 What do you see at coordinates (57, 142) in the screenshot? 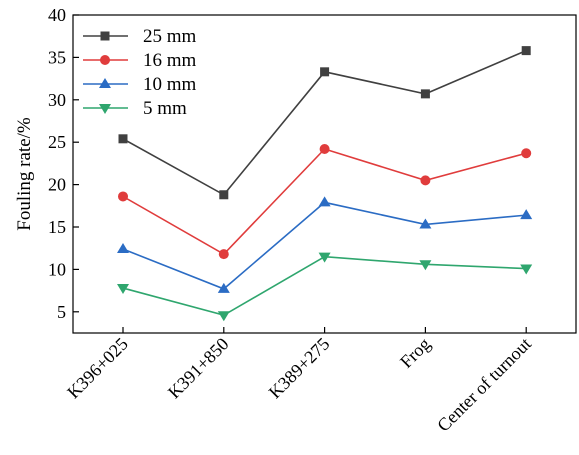
I see `y-tick-label: 25` at bounding box center [57, 142].